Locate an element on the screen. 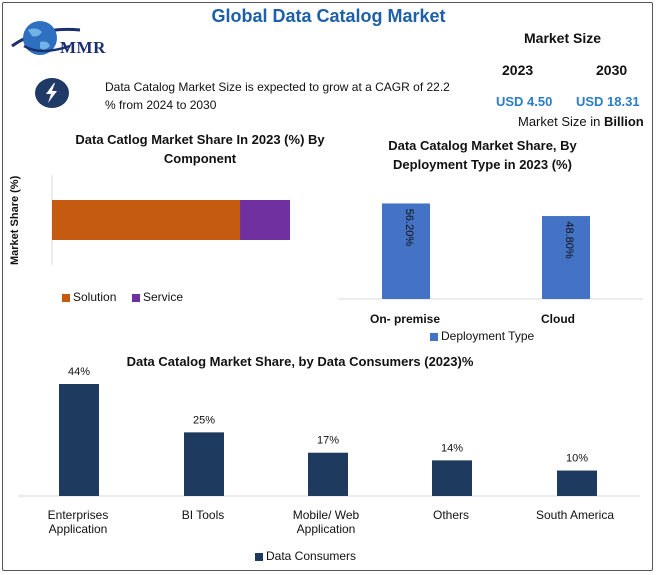 This screenshot has height=575, width=657. category-mobile-web-application: Mobile/ Web Application is located at coordinates (326, 522).